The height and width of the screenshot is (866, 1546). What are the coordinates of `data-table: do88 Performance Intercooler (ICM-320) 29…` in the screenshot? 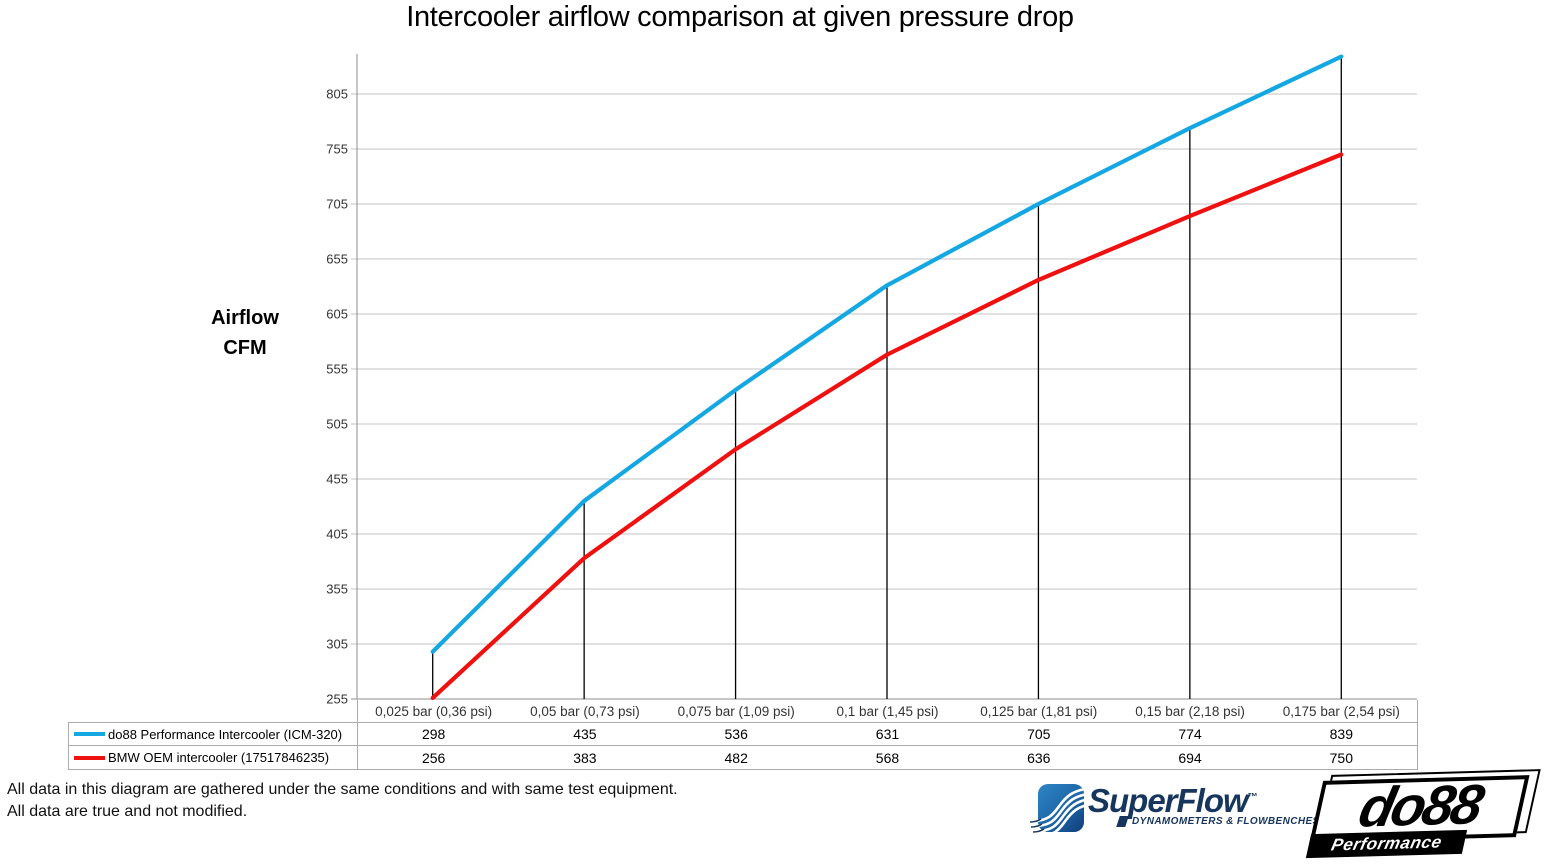 It's located at (743, 746).